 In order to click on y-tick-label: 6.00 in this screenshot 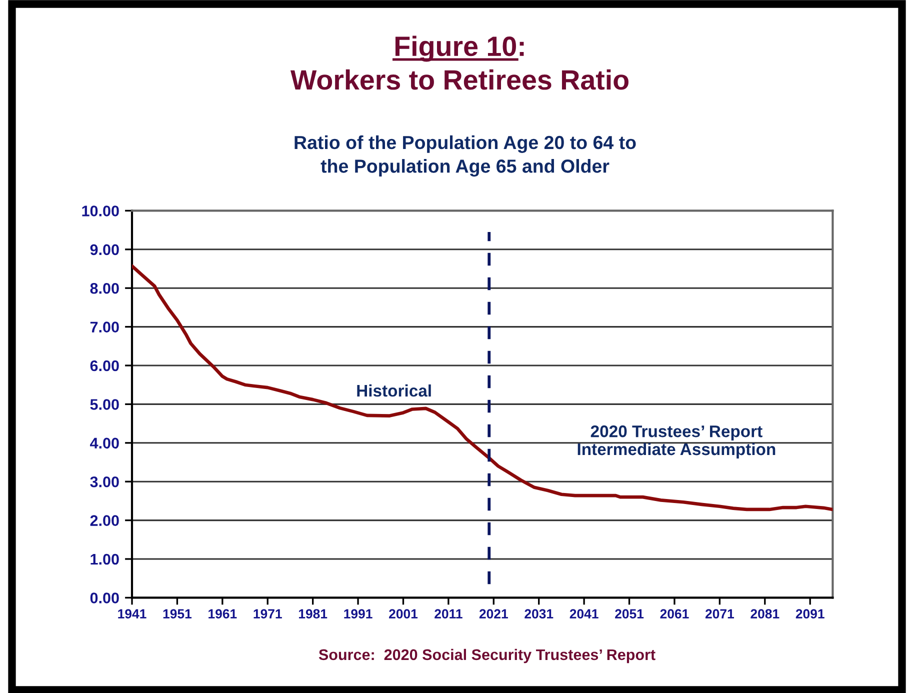, I will do `click(104, 366)`.